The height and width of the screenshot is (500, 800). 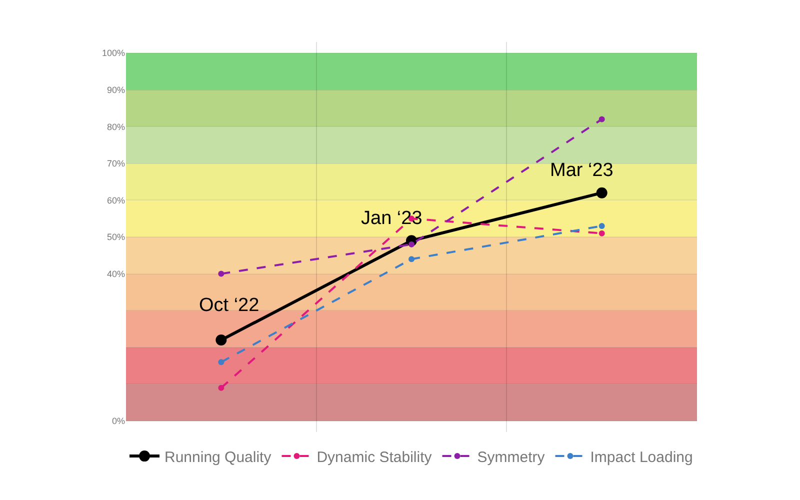 I want to click on y-tick-label: 0%, so click(x=118, y=421).